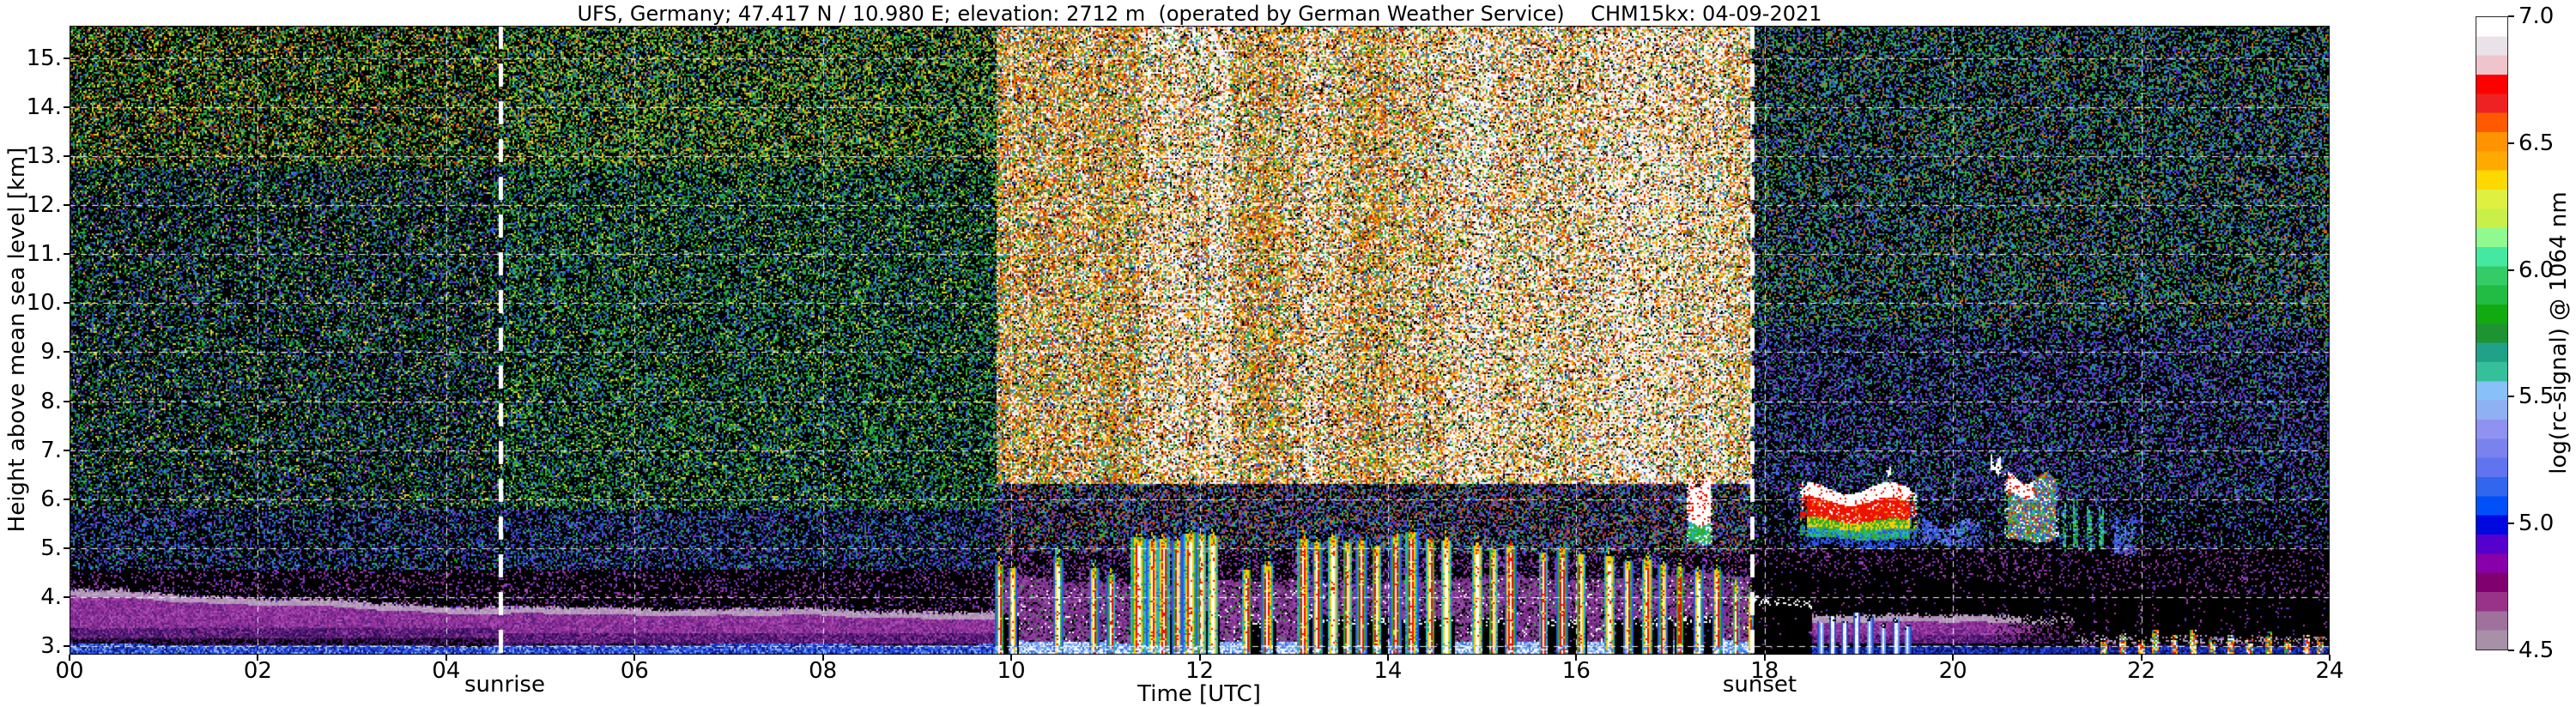 The height and width of the screenshot is (707, 2576). What do you see at coordinates (446, 671) in the screenshot?
I see `x-tick-label: 04` at bounding box center [446, 671].